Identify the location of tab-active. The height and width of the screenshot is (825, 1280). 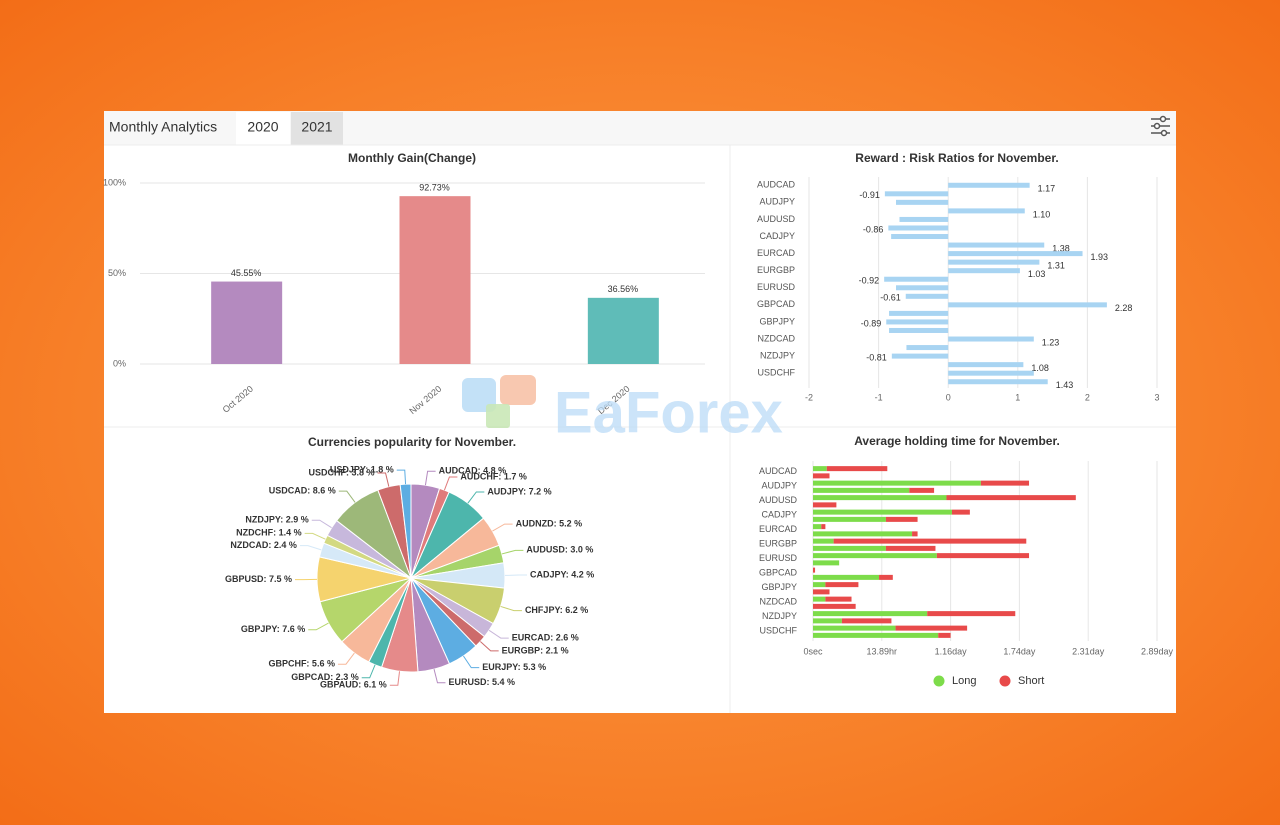
(263, 128).